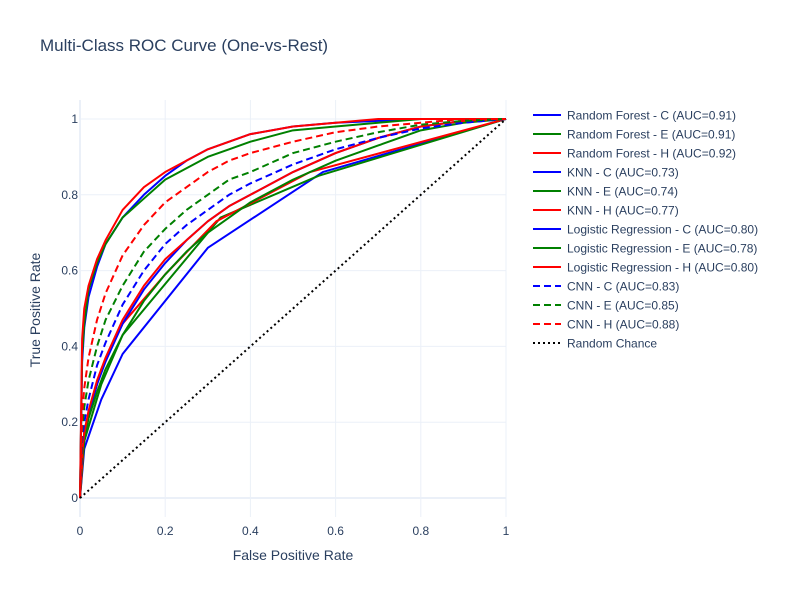 The image size is (800, 605). I want to click on legend-label: Random Forest - H (AUC=0.92), so click(651, 154).